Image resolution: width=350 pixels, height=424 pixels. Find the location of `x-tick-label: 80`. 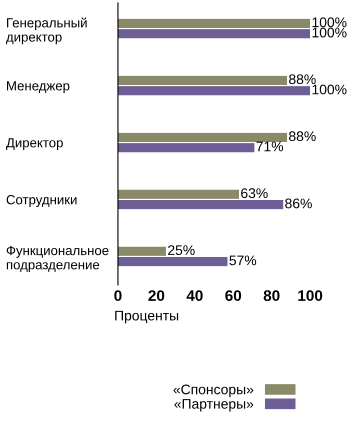

x-tick-label: 80 is located at coordinates (272, 296).